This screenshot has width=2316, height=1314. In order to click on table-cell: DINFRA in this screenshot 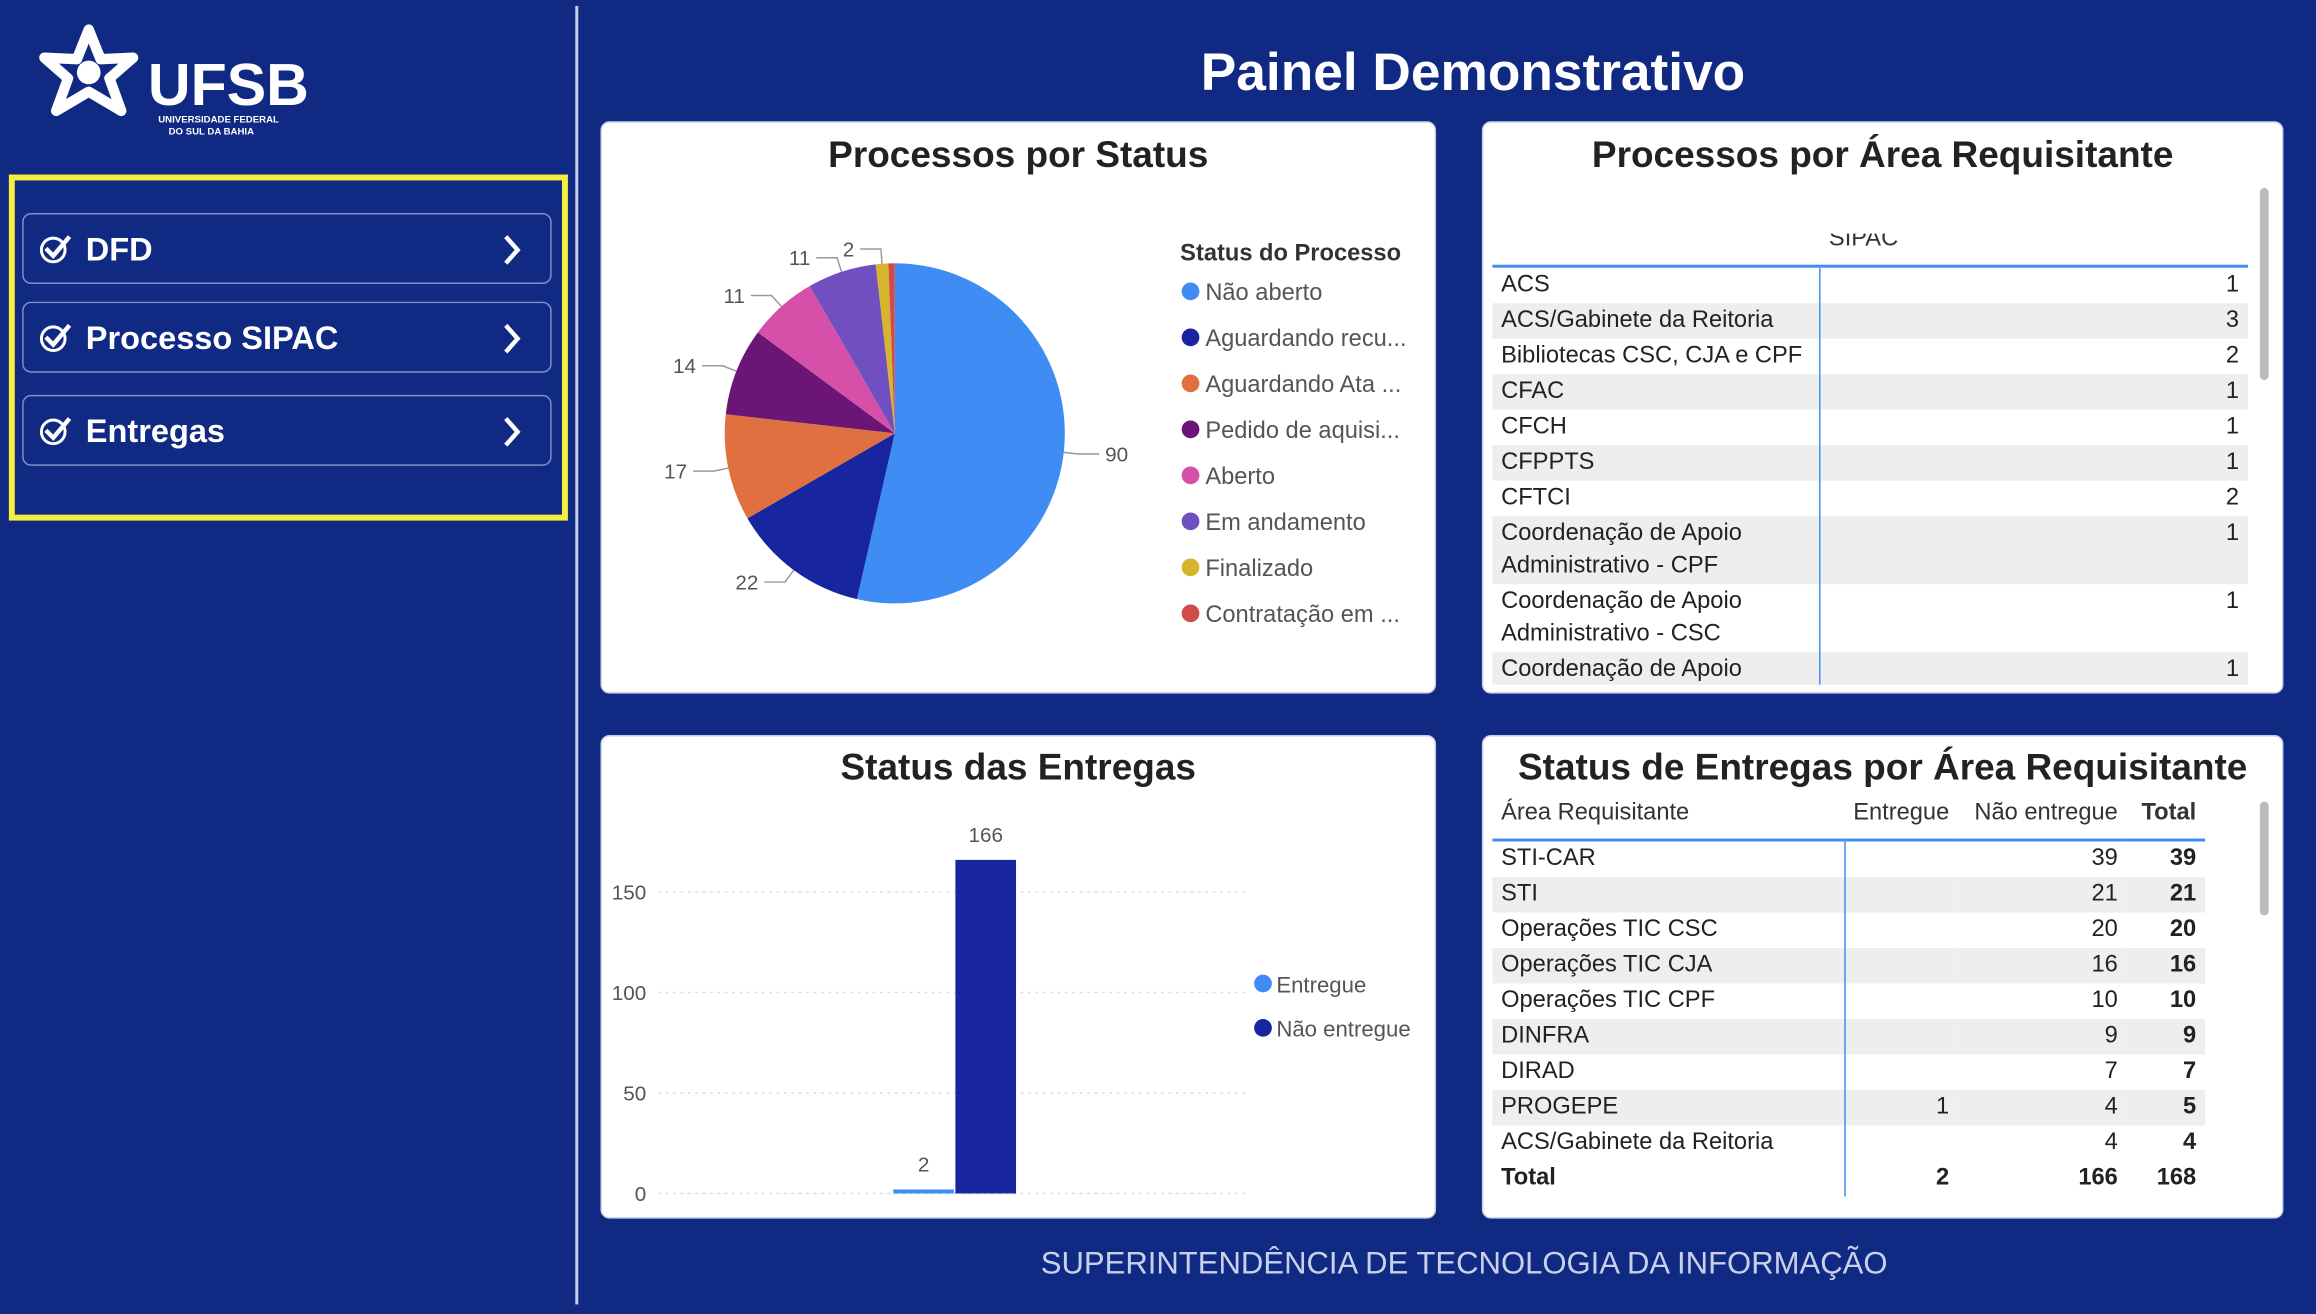, I will do `click(1668, 1036)`.